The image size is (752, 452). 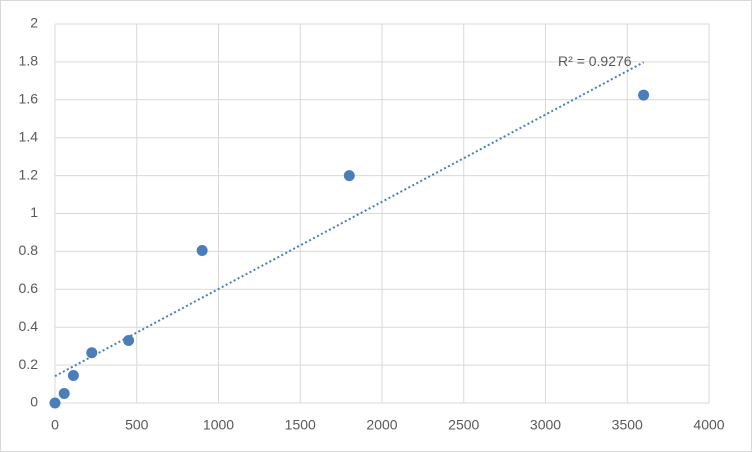 I want to click on y-tick-label: 1, so click(x=34, y=212).